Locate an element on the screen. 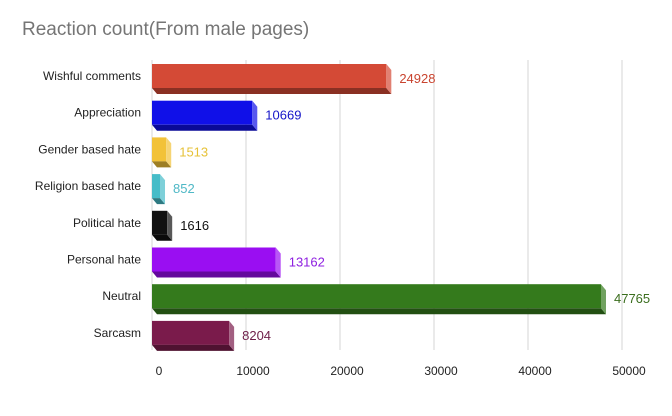 The height and width of the screenshot is (416, 672). category-label: Gender based hate is located at coordinates (89, 149).